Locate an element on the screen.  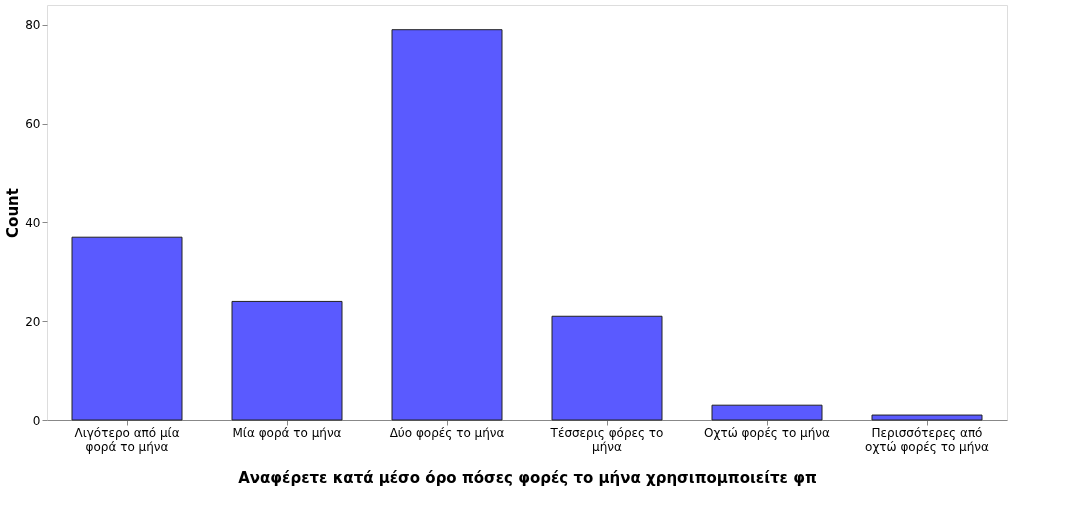
x-tick-label: Οχτώ φορές το μήνα is located at coordinates (767, 432).